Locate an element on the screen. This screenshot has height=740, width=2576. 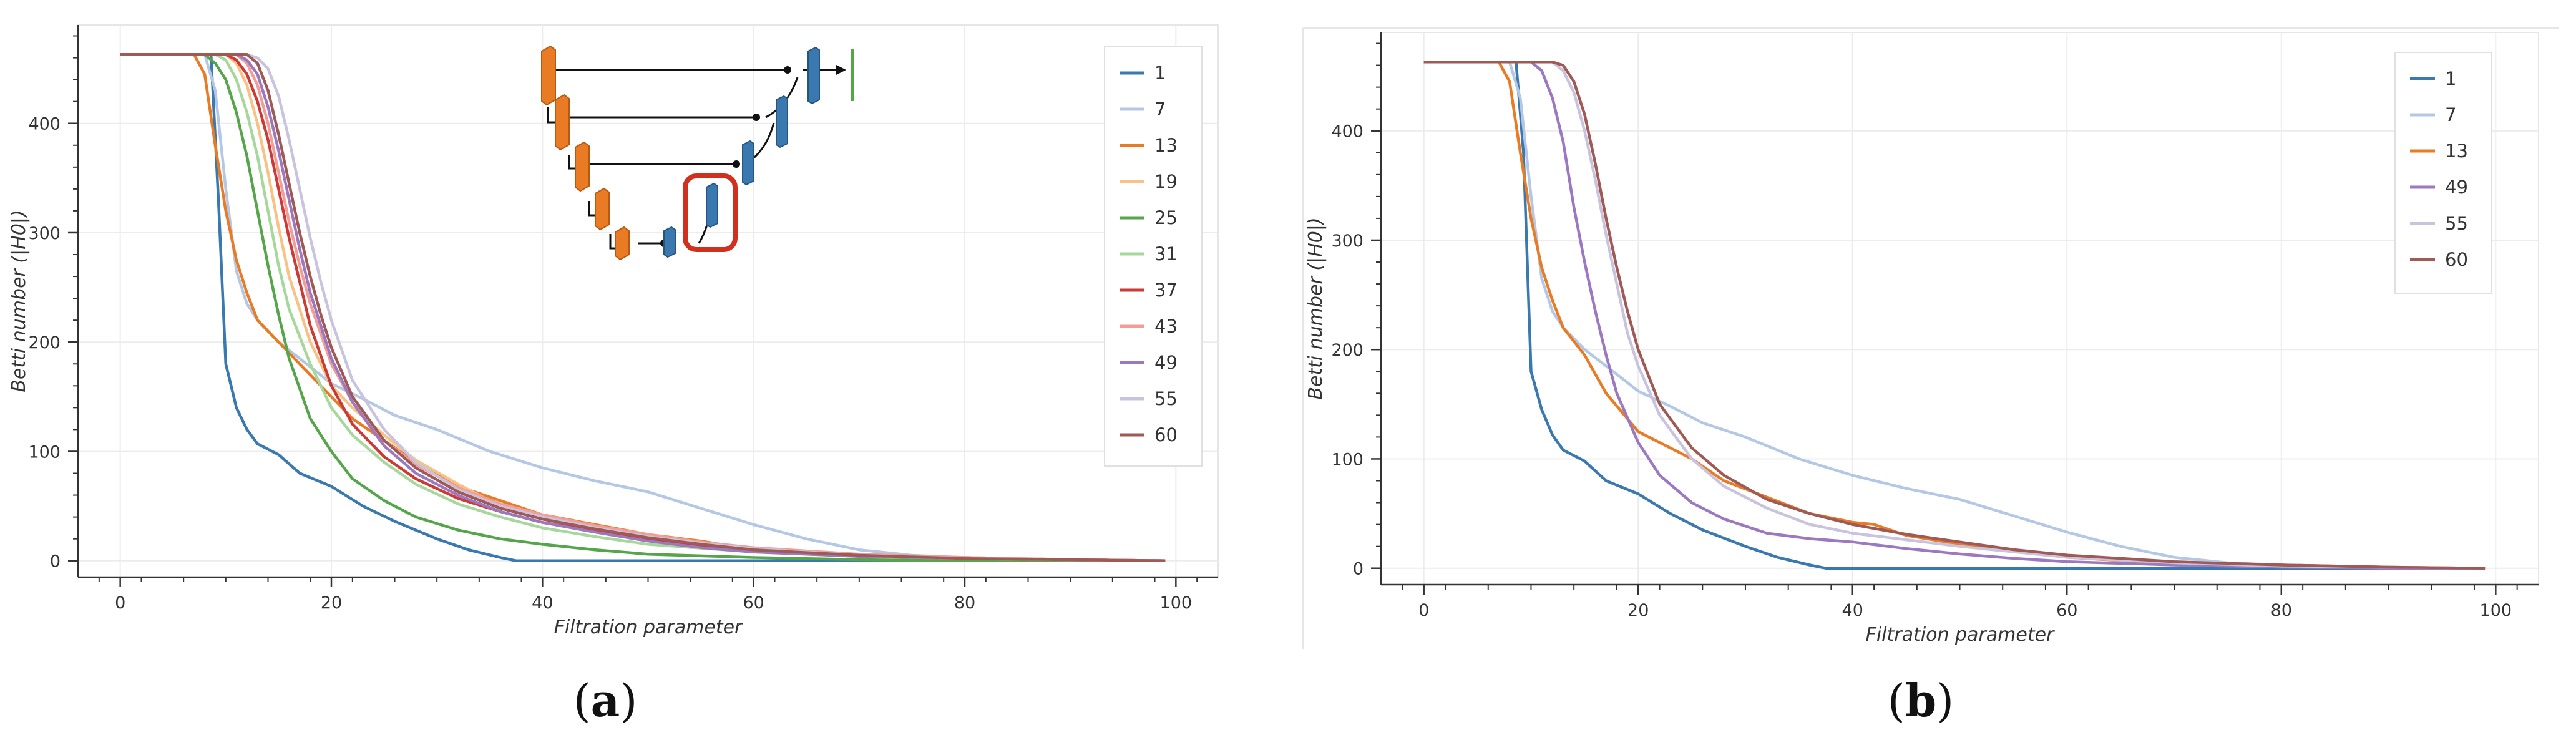
legend-item-19: 19 is located at coordinates (1149, 182).